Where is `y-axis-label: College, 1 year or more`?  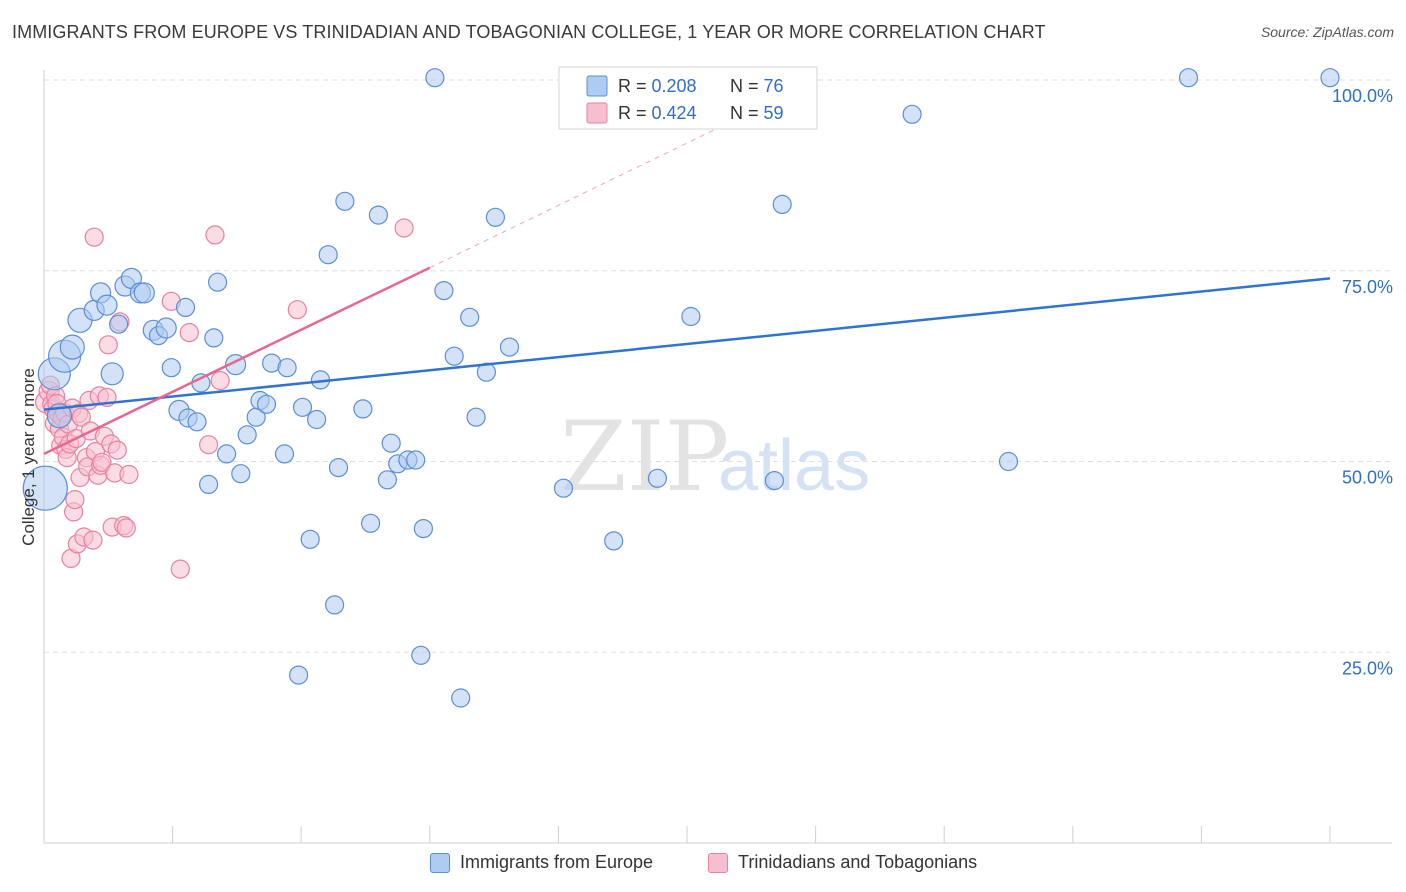
y-axis-label: College, 1 year or more is located at coordinates (28, 457).